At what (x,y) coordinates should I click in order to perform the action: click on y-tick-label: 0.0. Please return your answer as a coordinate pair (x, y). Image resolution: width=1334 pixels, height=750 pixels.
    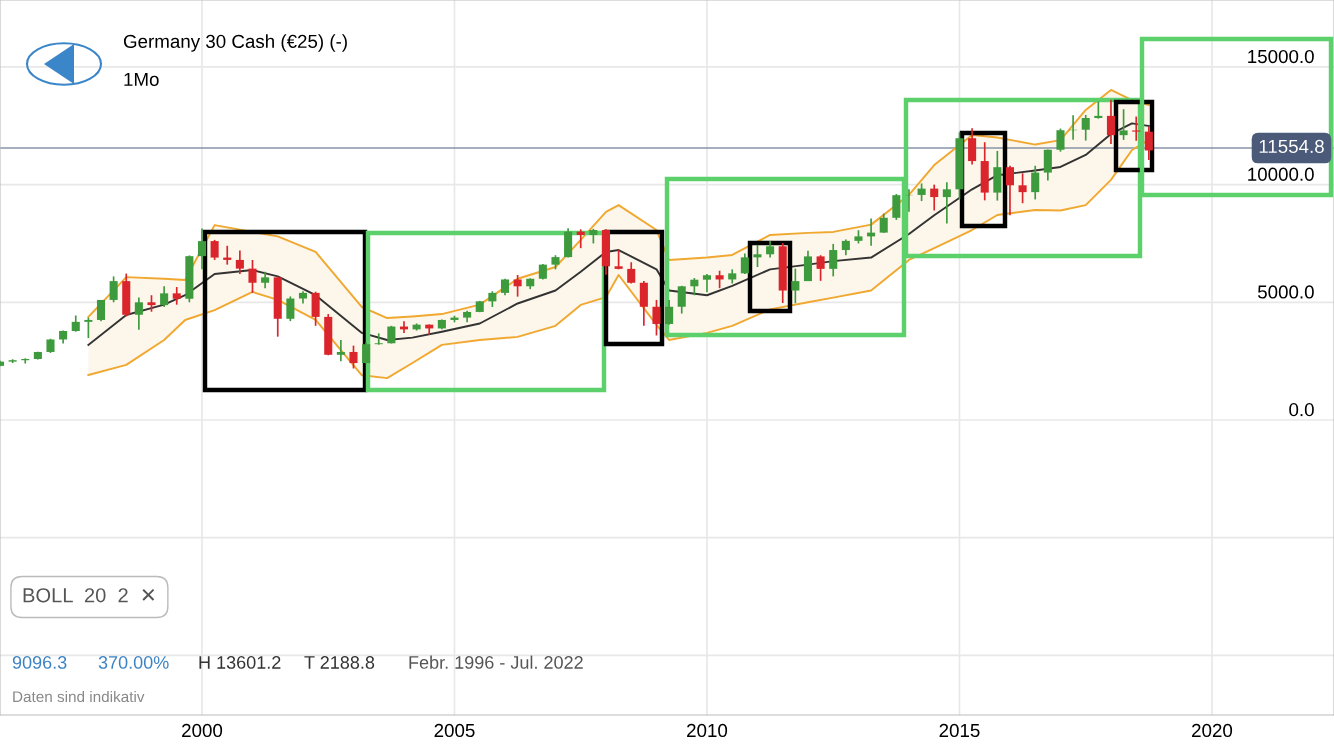
    Looking at the image, I should click on (1301, 410).